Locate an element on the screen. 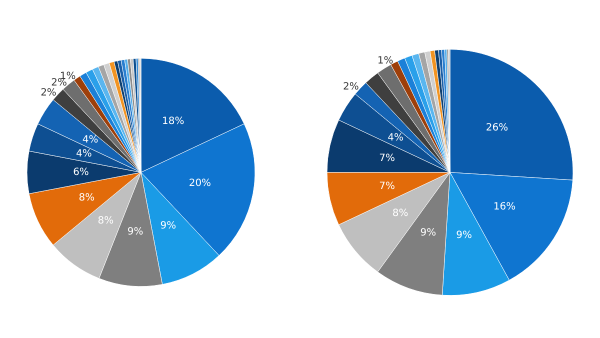  data-label: 20% is located at coordinates (200, 184).